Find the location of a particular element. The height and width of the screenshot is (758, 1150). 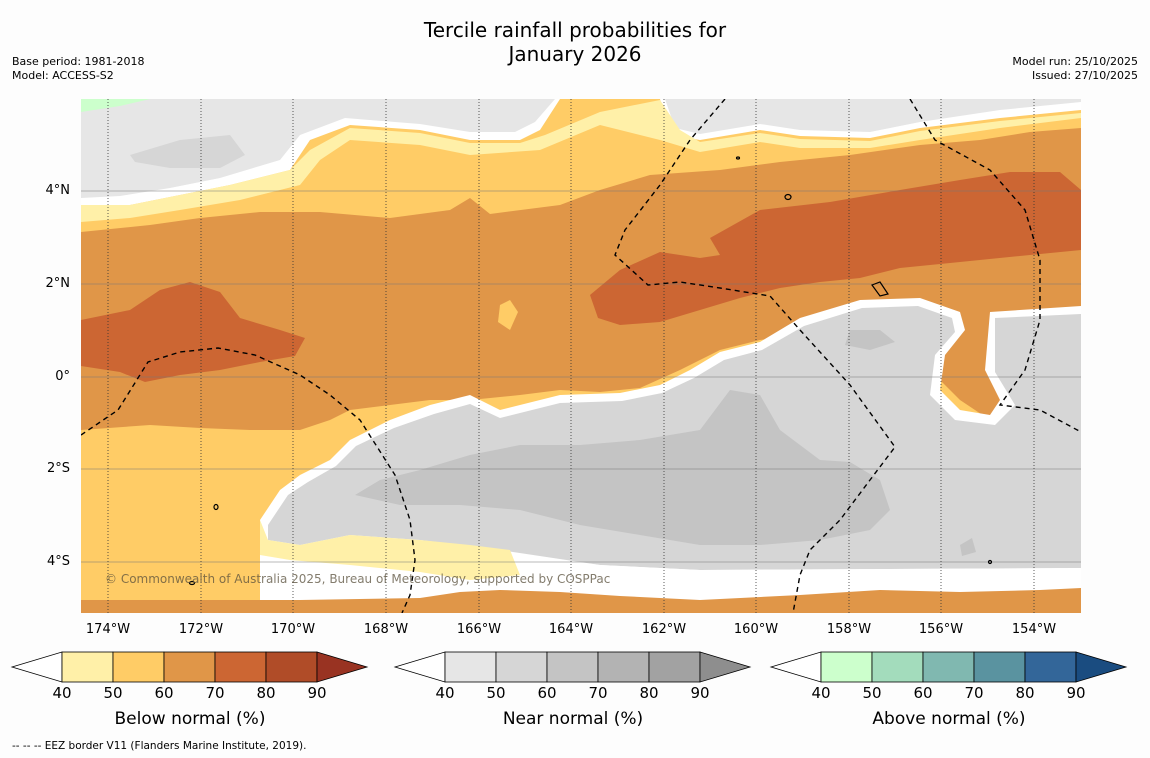

white-border-bottom is located at coordinates (790, 566).